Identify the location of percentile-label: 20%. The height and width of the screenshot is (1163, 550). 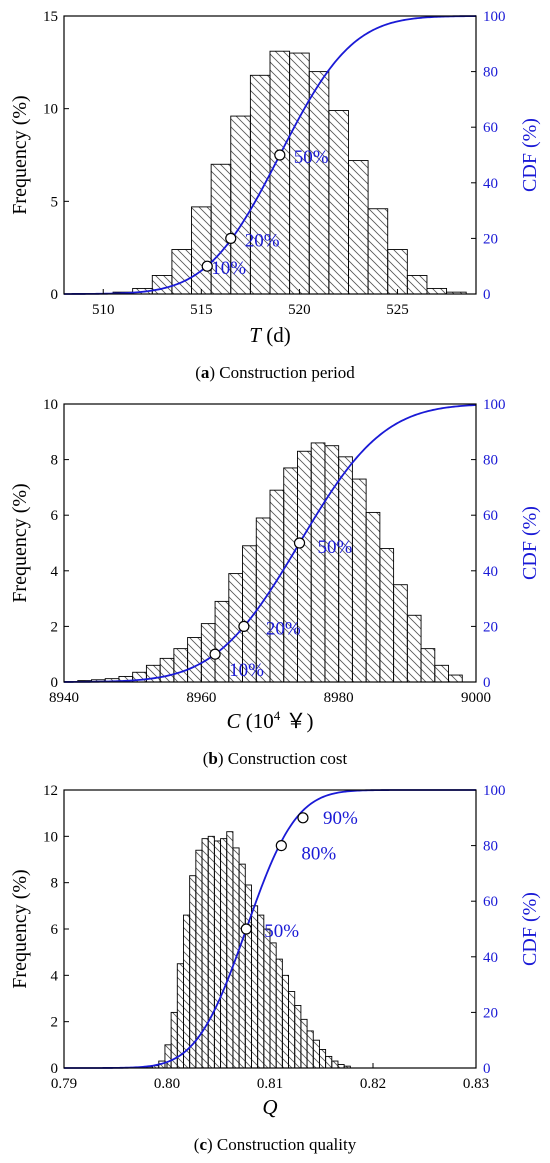
(283, 628).